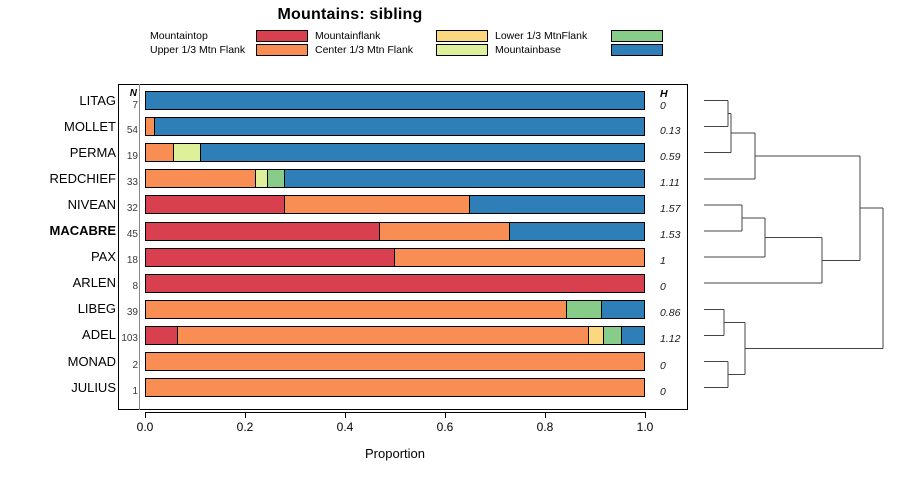 This screenshot has height=480, width=900. I want to click on axis-tick-label: 0.0, so click(145, 427).